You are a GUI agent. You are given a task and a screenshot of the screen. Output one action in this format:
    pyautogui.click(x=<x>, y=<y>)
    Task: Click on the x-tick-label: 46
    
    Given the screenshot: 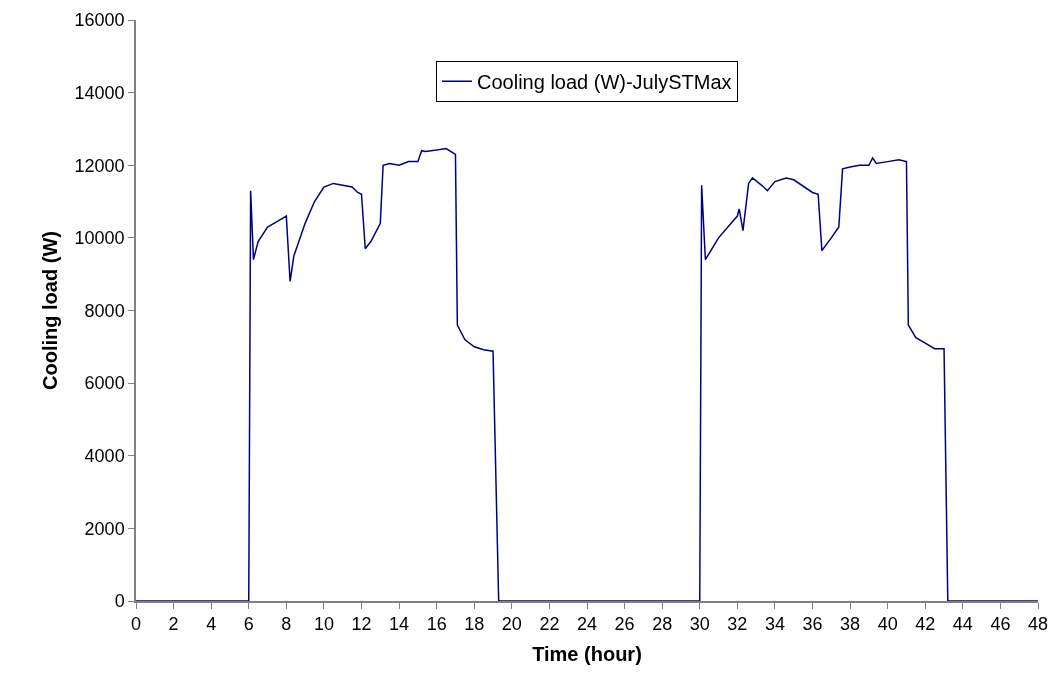 What is the action you would take?
    pyautogui.click(x=1000, y=624)
    